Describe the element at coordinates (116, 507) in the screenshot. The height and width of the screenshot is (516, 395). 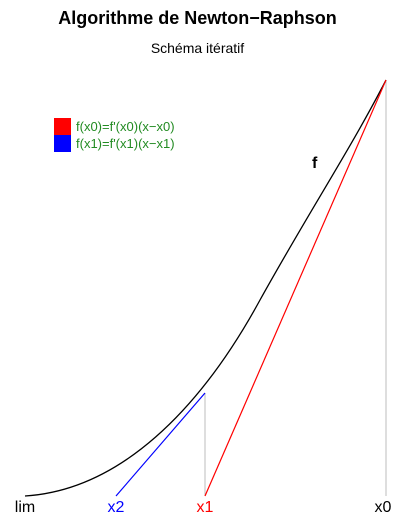
I see `axis-label-x2: x2` at that location.